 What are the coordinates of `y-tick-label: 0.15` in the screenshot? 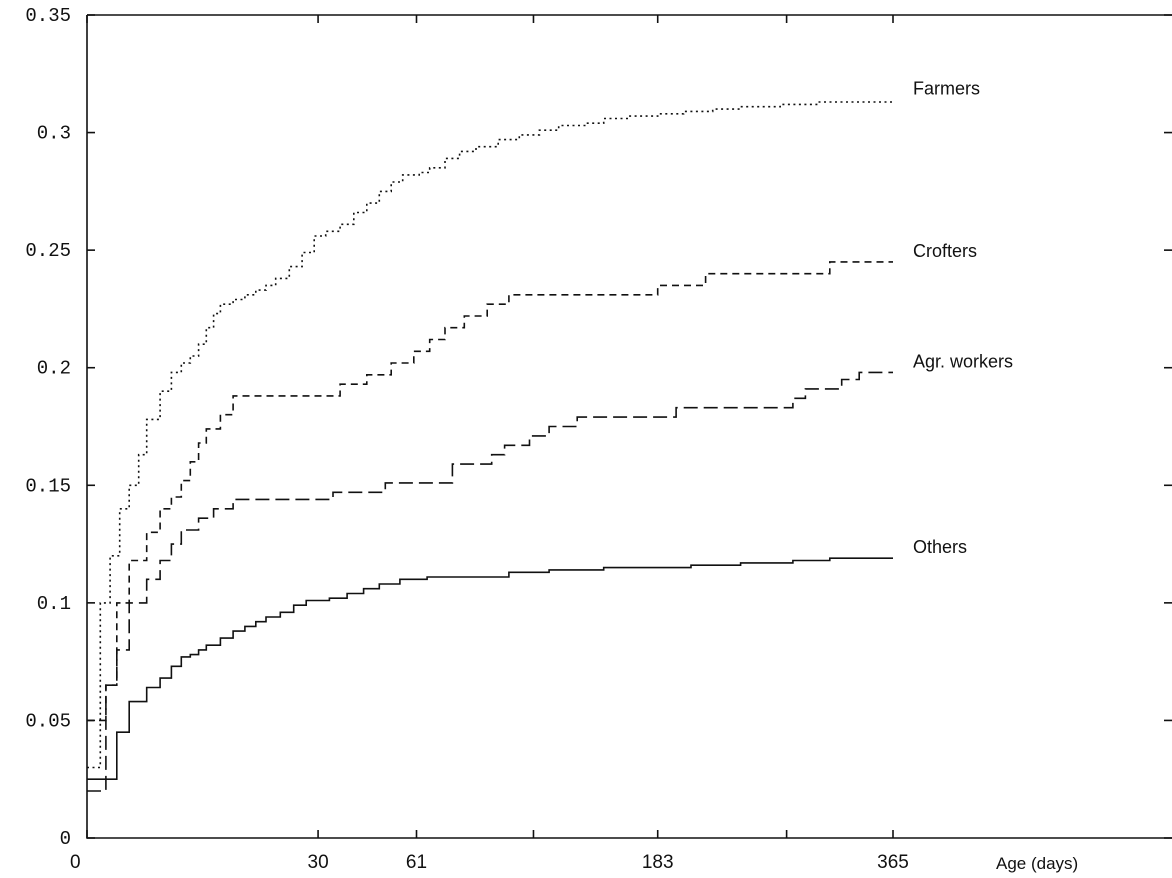 It's located at (48, 486).